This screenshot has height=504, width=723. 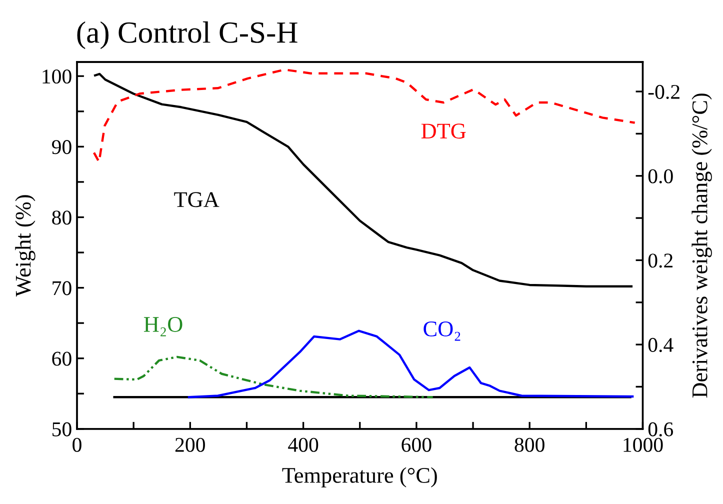 I want to click on x-tick-label: 400, so click(x=303, y=445).